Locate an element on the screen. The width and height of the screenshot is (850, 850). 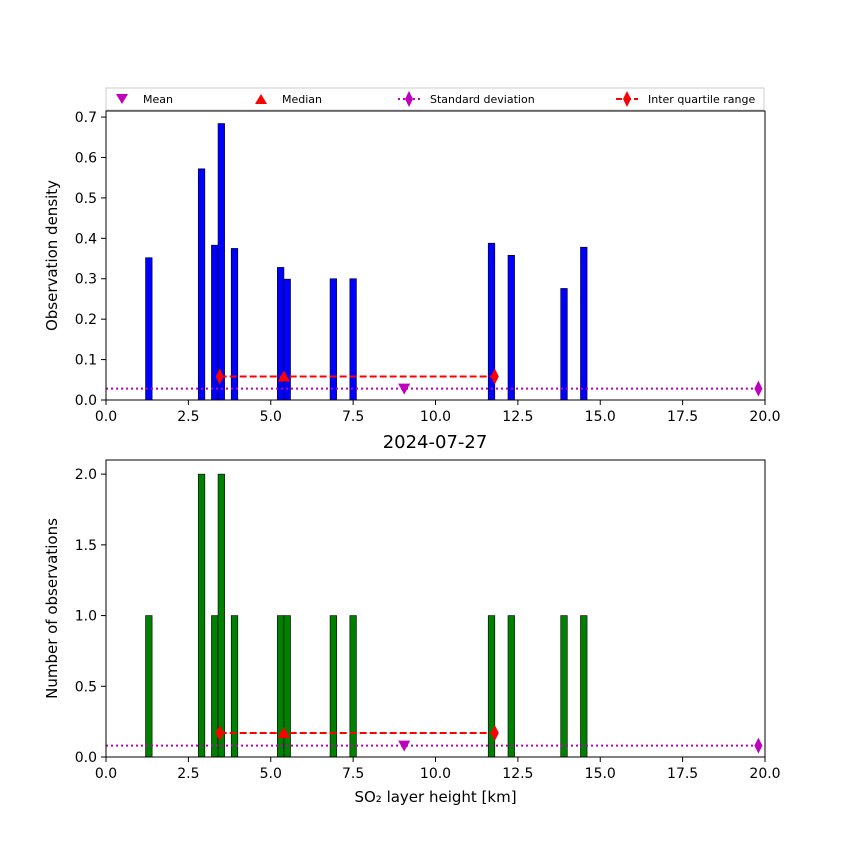
iqr-legend-marker is located at coordinates (627, 99).